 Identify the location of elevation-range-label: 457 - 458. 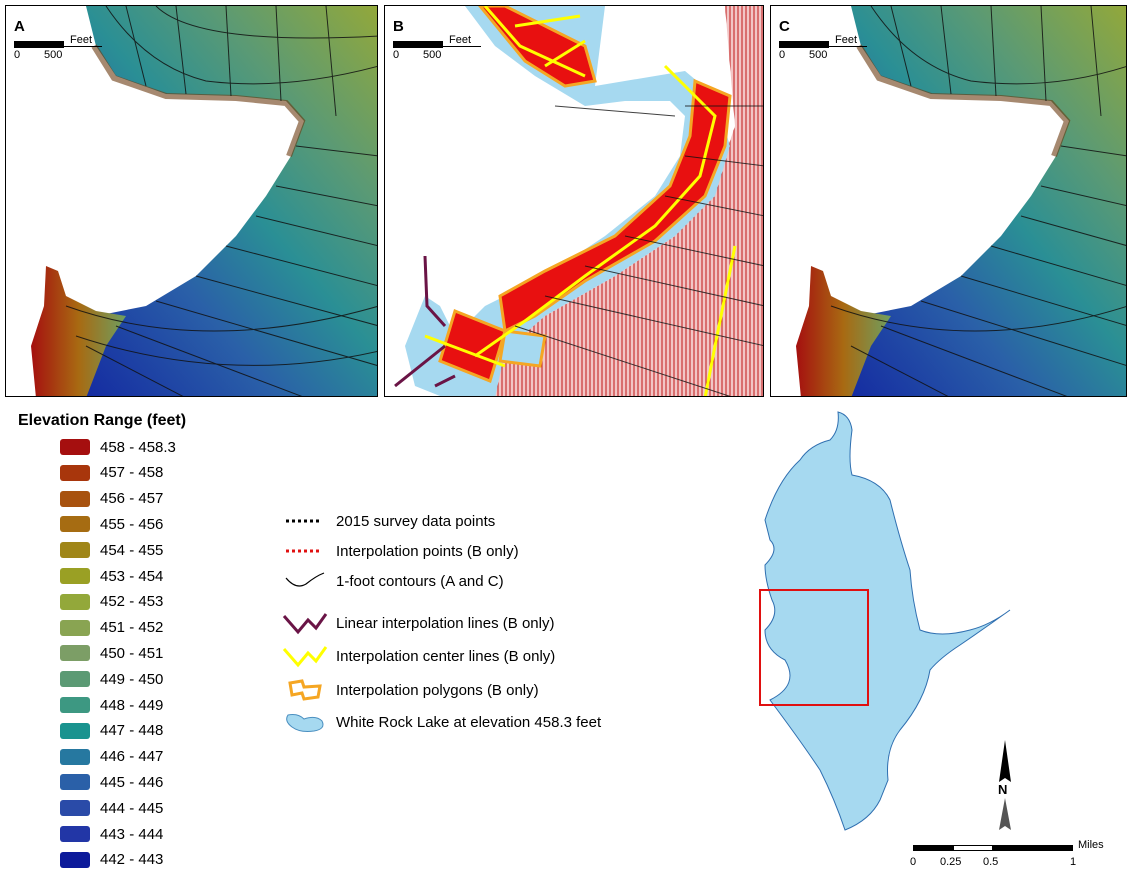
(132, 473).